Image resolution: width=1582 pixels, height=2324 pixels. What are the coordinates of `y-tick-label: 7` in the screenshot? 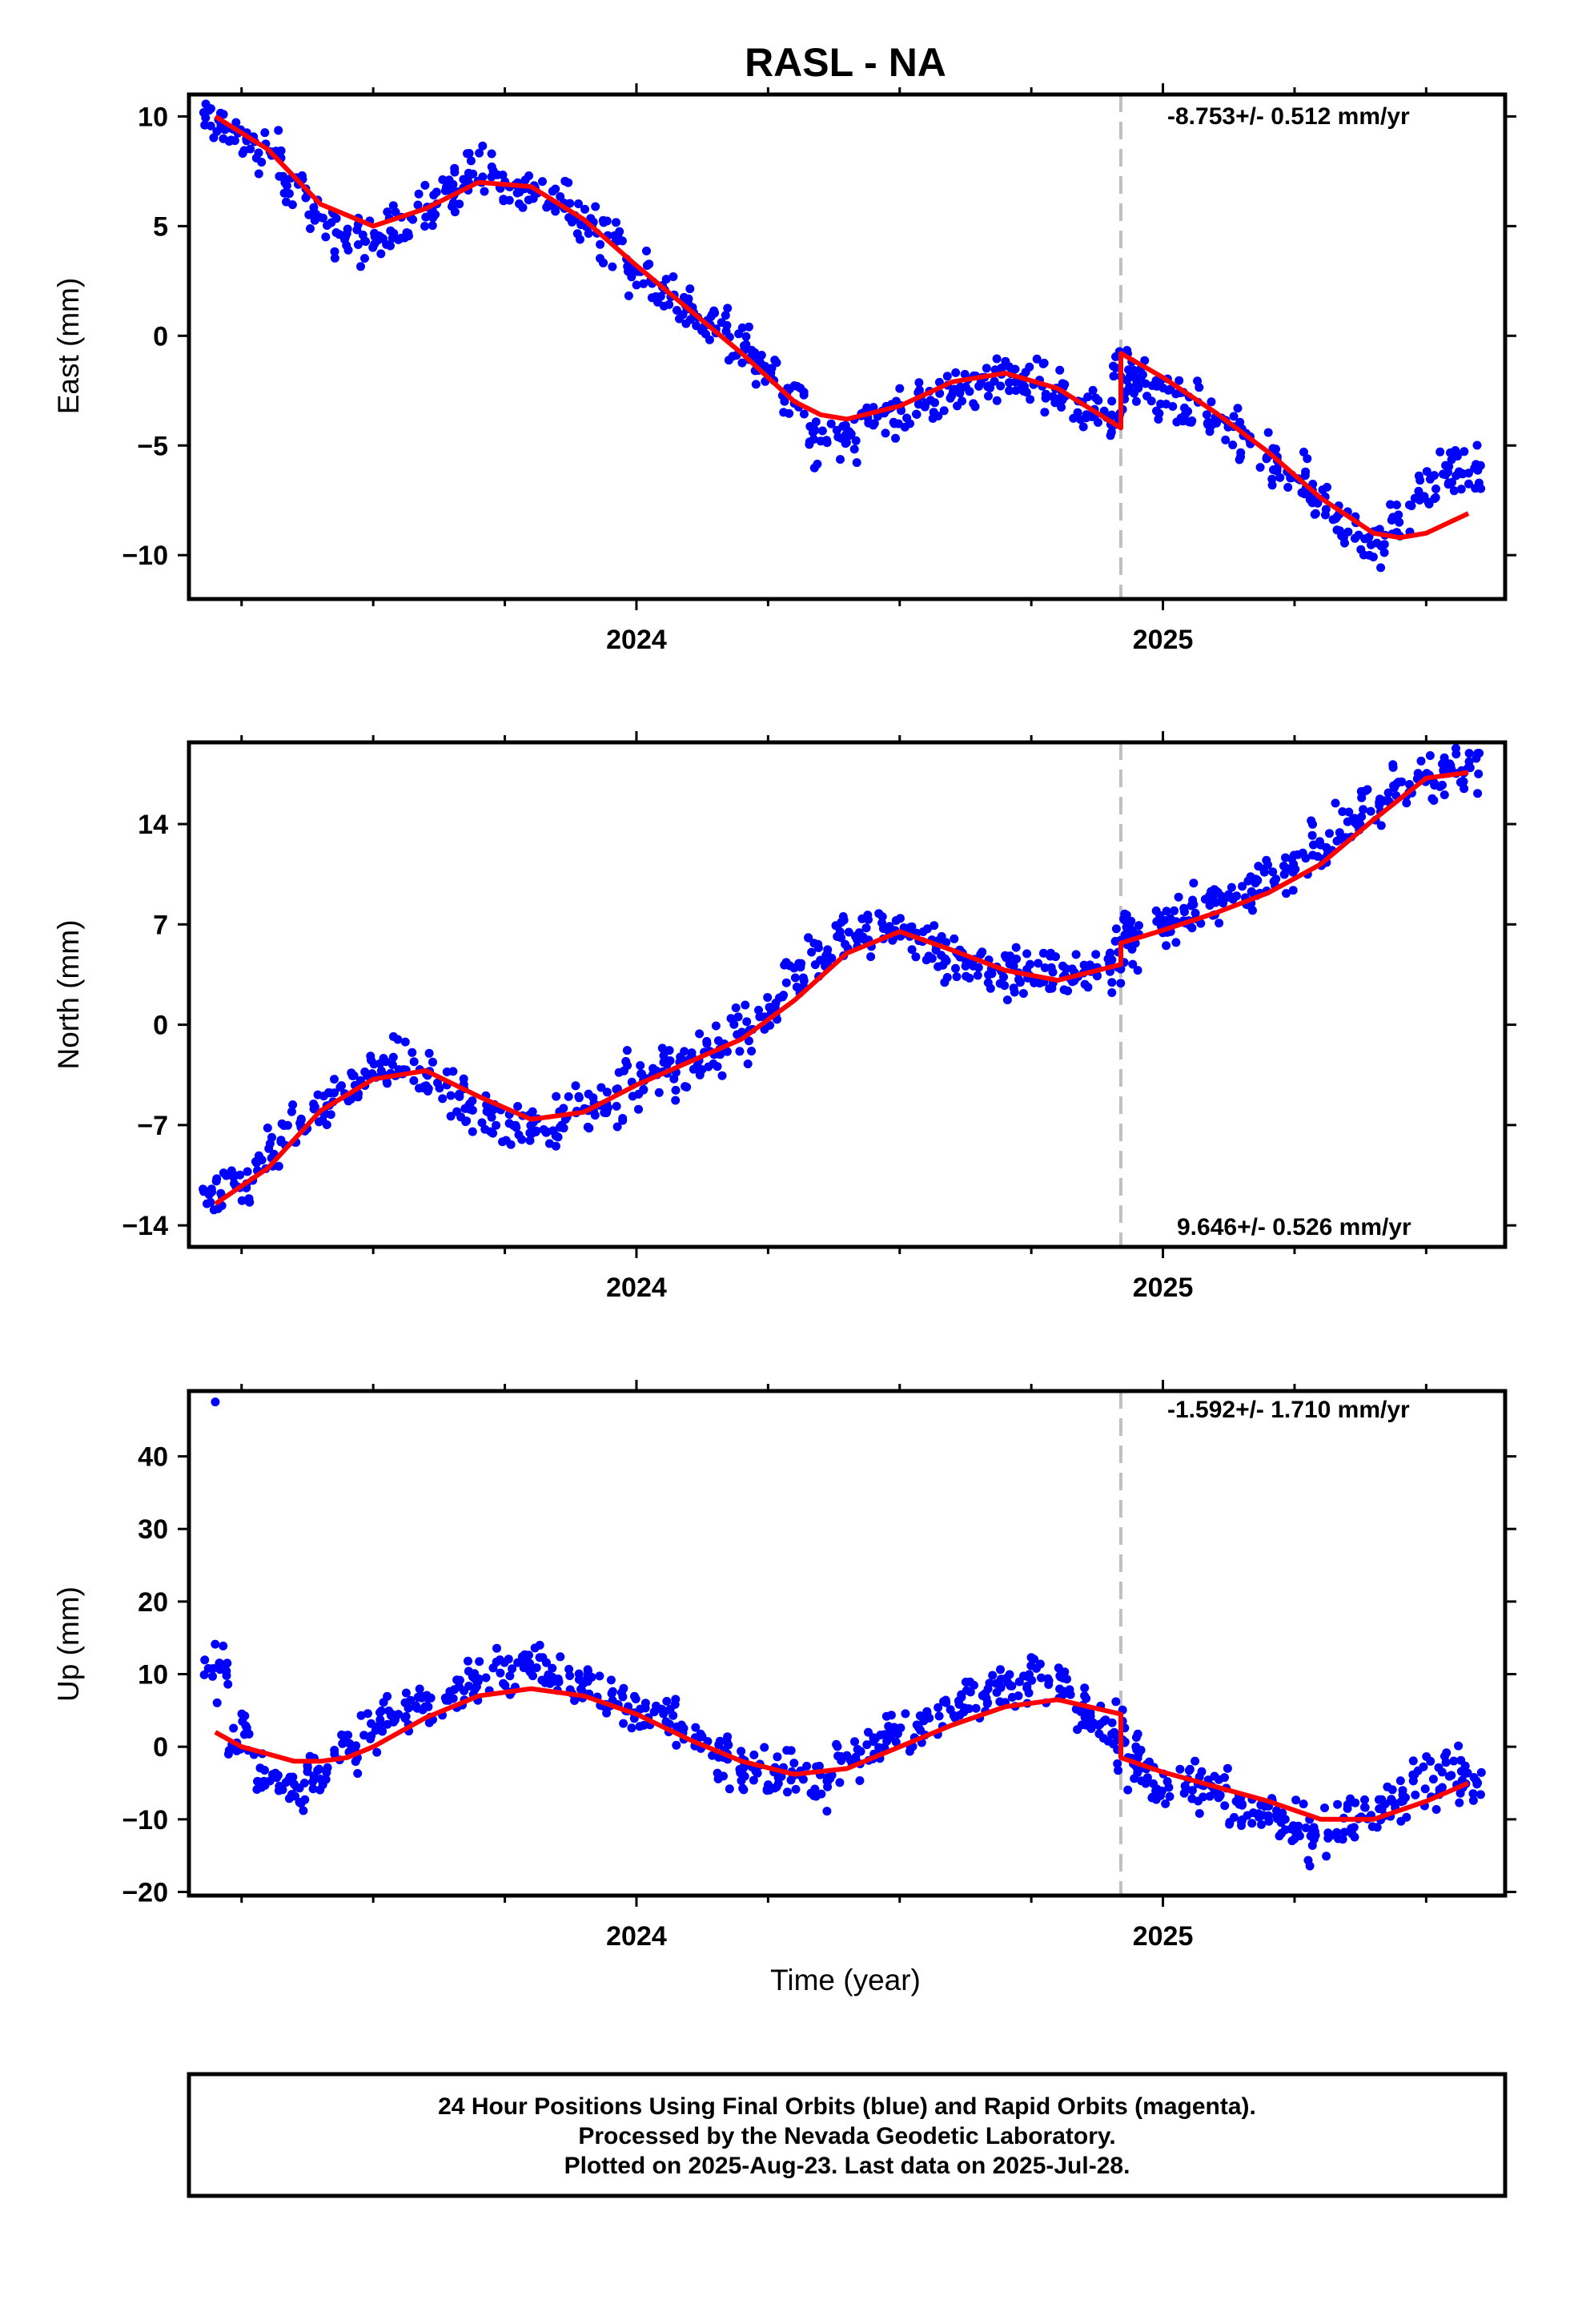 It's located at (161, 925).